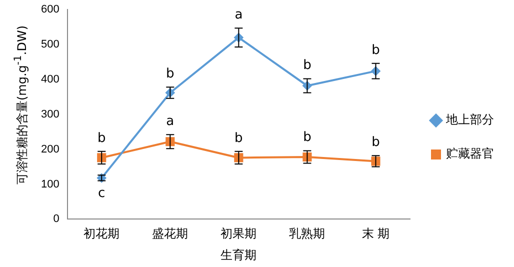  I want to click on y-tick-label: 200, so click(50, 149).